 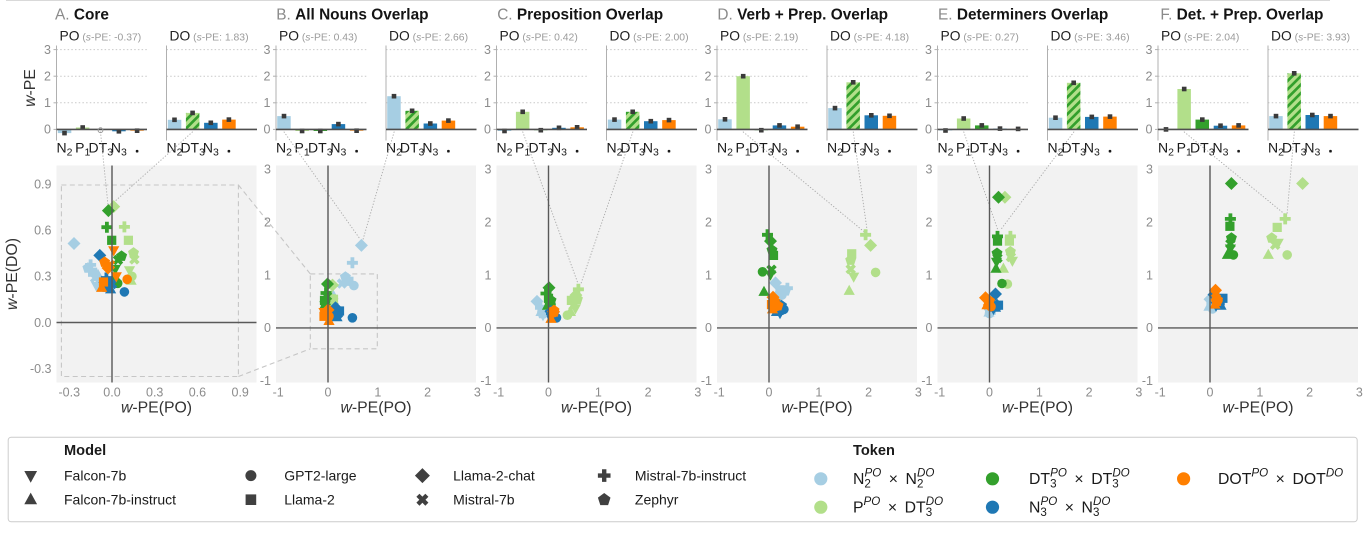 What do you see at coordinates (494, 476) in the screenshot?
I see `svg-text: Llama-2-chat` at bounding box center [494, 476].